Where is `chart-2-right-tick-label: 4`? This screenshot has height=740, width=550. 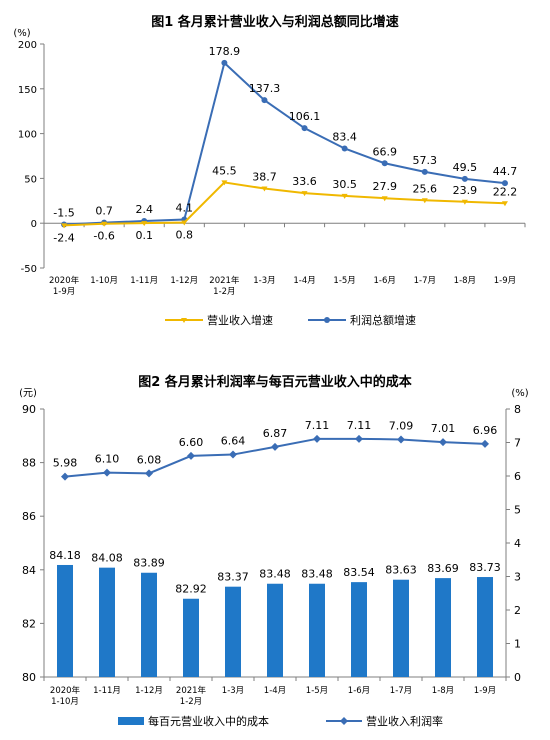 chart-2-right-tick-label: 4 is located at coordinates (517, 543).